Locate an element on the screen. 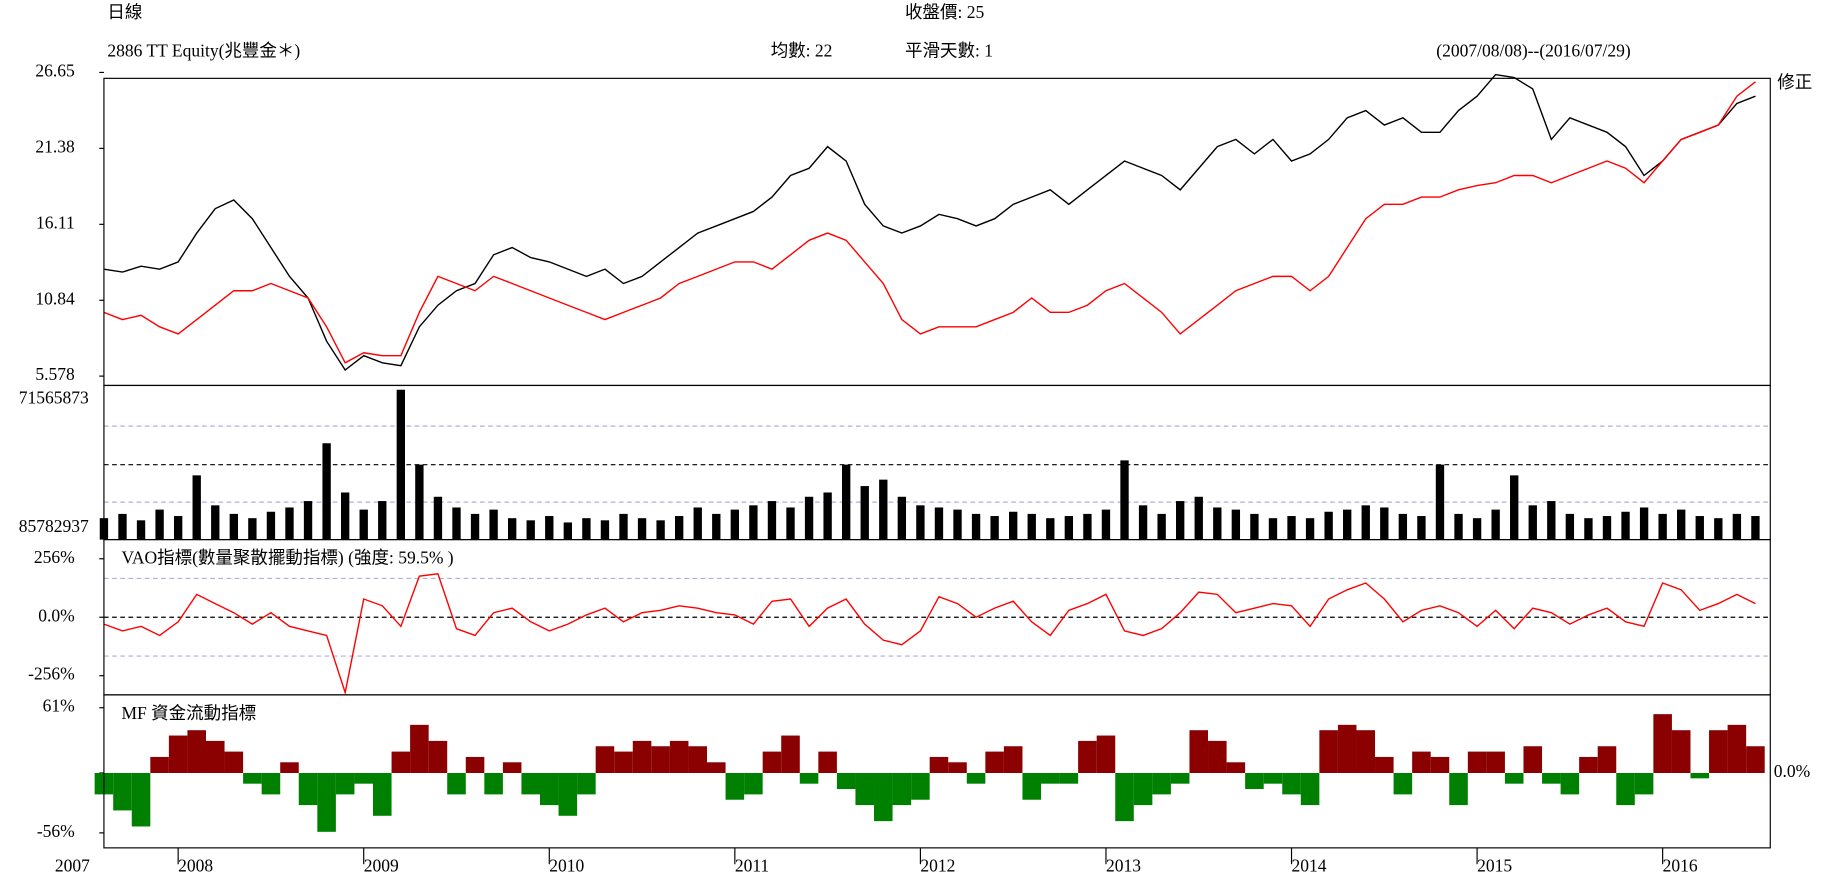  x-tick-label: 2008 is located at coordinates (195, 866).